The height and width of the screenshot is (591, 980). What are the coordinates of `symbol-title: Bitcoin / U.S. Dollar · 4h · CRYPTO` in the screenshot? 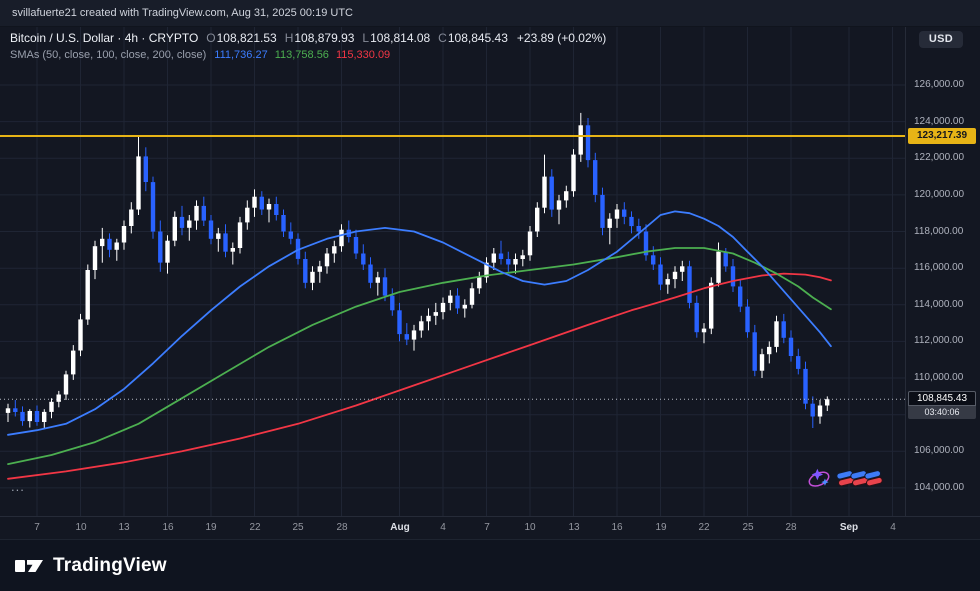 It's located at (104, 38).